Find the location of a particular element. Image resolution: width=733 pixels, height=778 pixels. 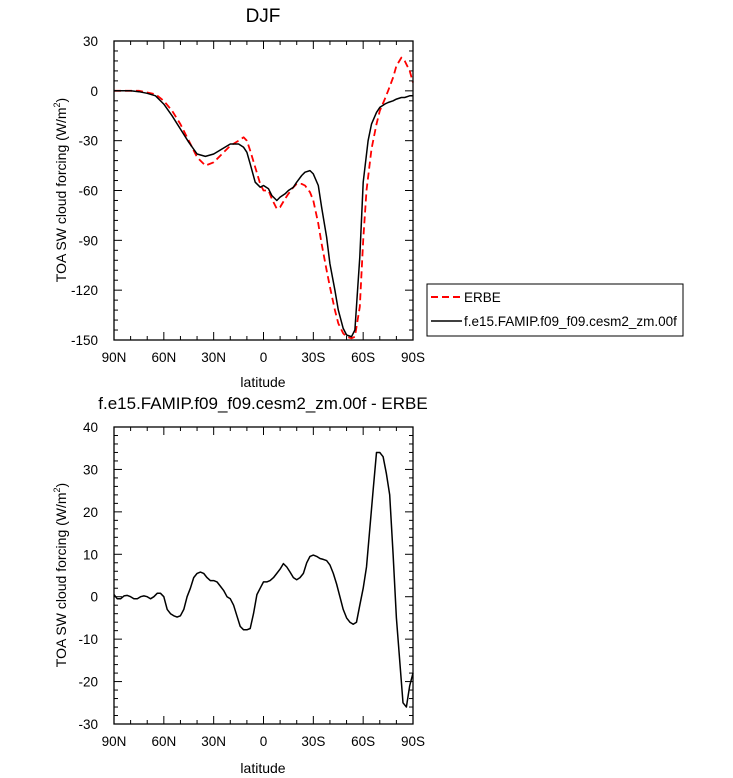

top-chart-title: DJF is located at coordinates (263, 16).